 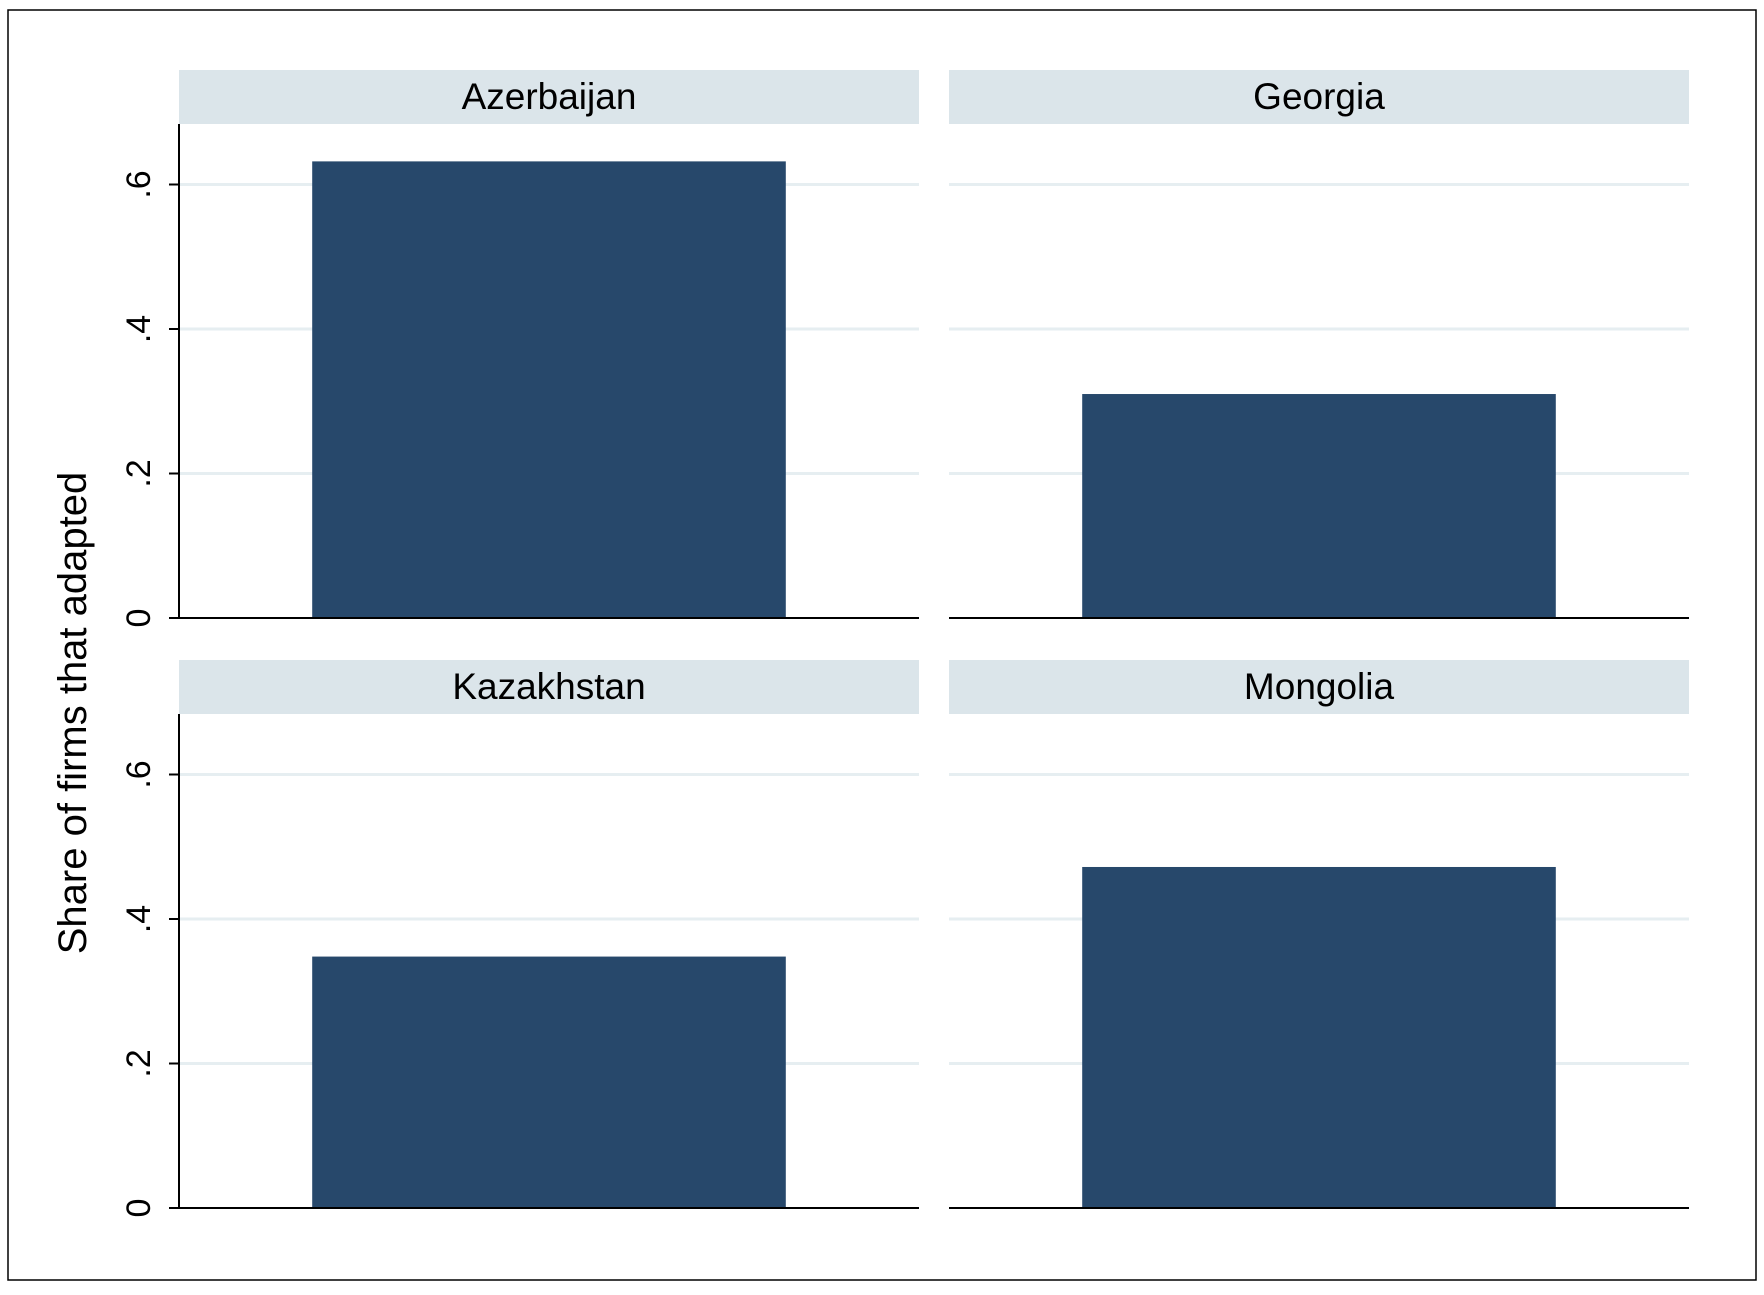 I want to click on panel-title: Kazakhstan, so click(x=548, y=686).